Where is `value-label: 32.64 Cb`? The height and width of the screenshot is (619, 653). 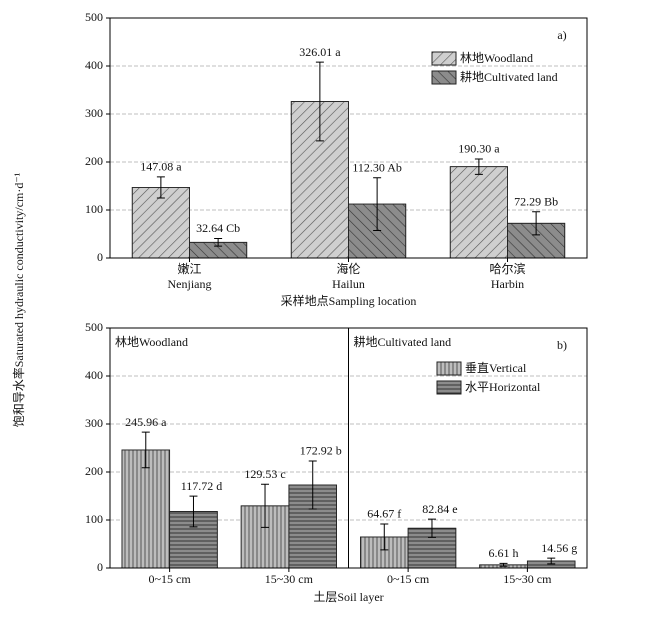 value-label: 32.64 Cb is located at coordinates (218, 228).